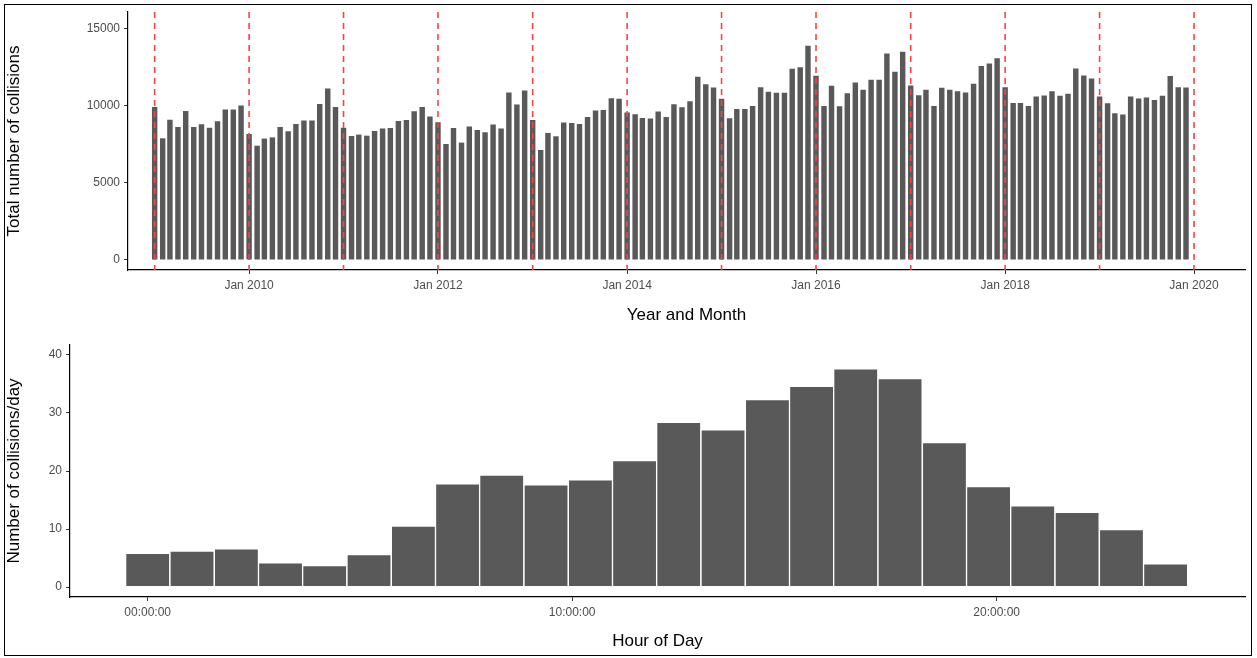 The width and height of the screenshot is (1257, 658). I want to click on x-axis-title: Year and Month, so click(686, 315).